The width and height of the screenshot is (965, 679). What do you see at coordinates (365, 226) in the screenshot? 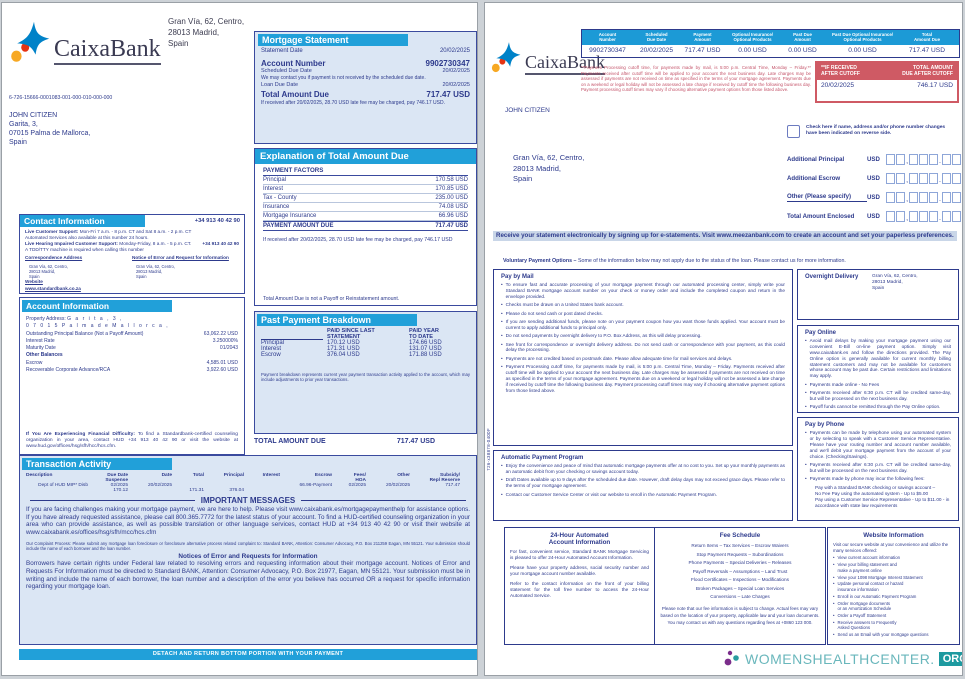
I see `payment-amount-due-row: PAYMENT AMOUNT DUE 717.47 USD` at bounding box center [365, 226].